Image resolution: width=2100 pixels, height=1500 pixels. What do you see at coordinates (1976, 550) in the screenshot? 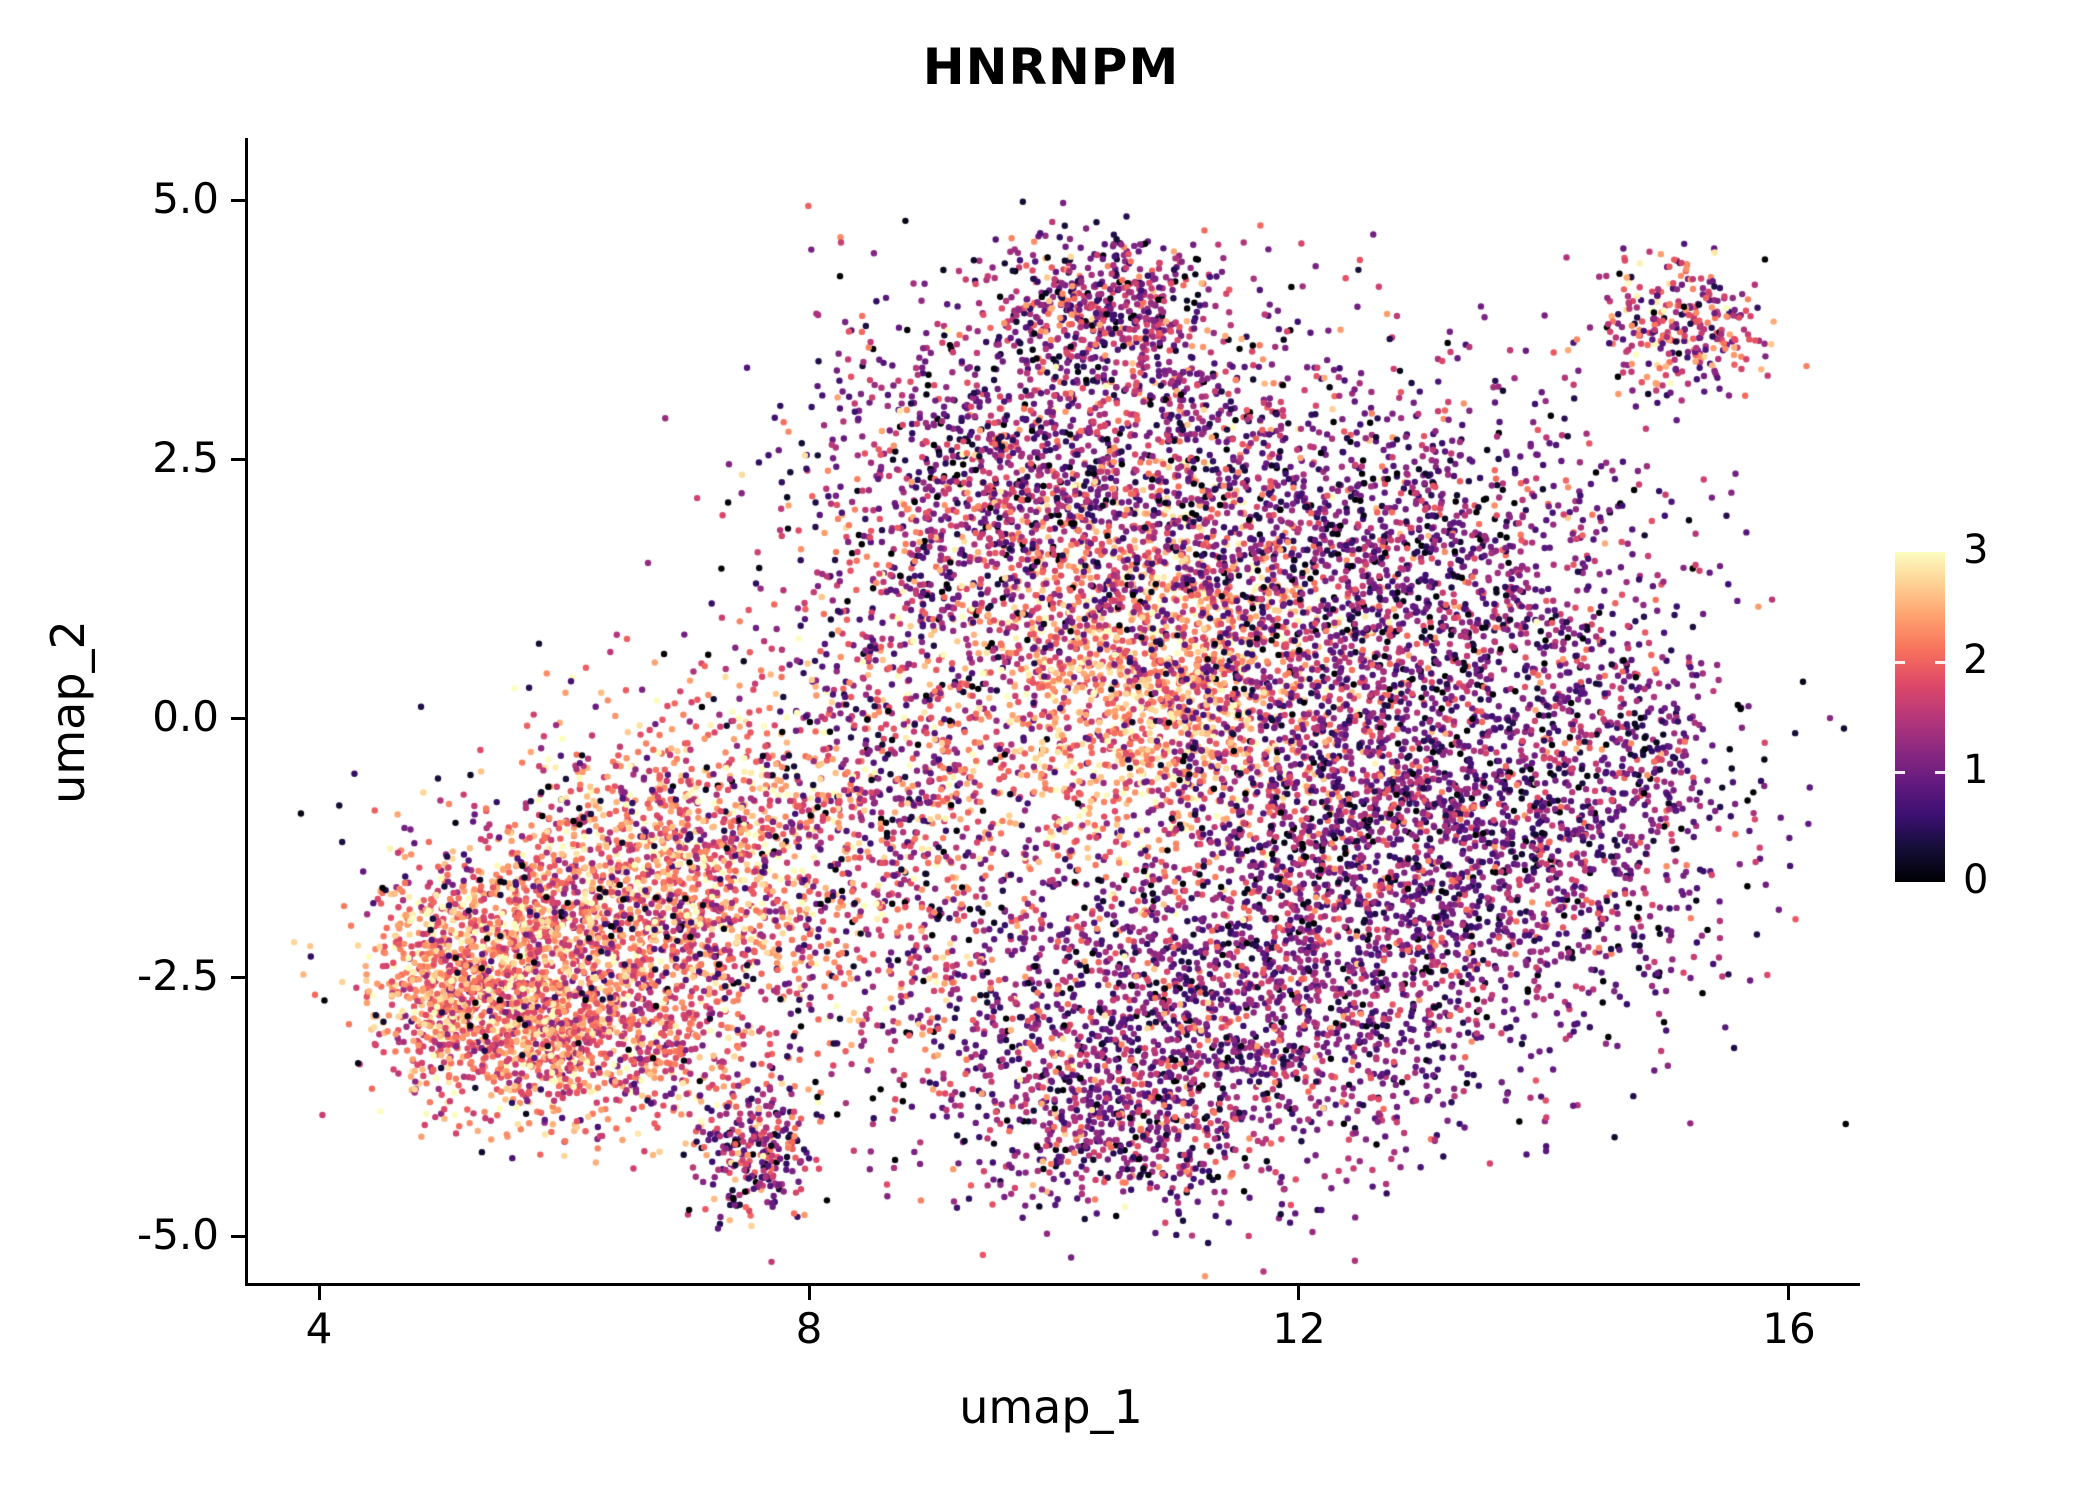
I see `colorbar-tick-label: 3` at bounding box center [1976, 550].